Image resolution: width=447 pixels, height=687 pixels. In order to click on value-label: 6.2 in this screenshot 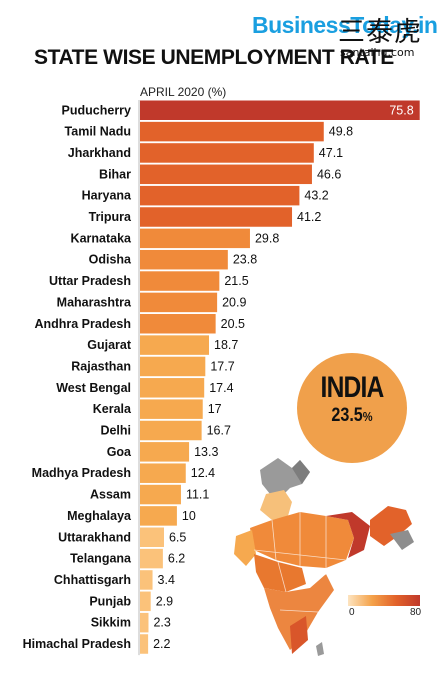, I will do `click(176, 559)`.